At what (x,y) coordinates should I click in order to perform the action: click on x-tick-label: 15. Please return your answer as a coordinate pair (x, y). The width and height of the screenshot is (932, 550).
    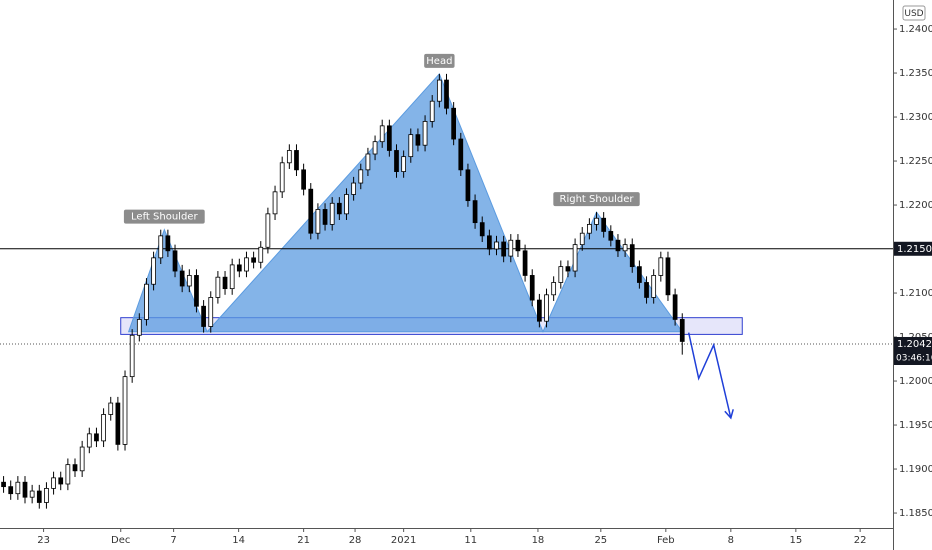
    Looking at the image, I should click on (795, 540).